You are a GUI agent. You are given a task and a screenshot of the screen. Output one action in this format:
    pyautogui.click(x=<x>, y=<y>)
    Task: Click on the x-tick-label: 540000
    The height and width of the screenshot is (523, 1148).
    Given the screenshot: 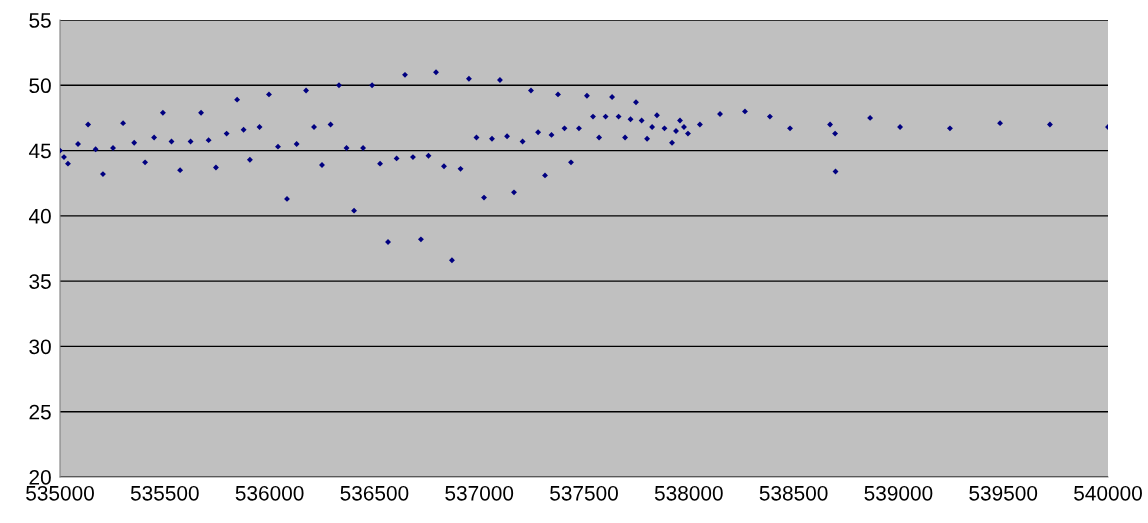 What is the action you would take?
    pyautogui.click(x=1108, y=493)
    